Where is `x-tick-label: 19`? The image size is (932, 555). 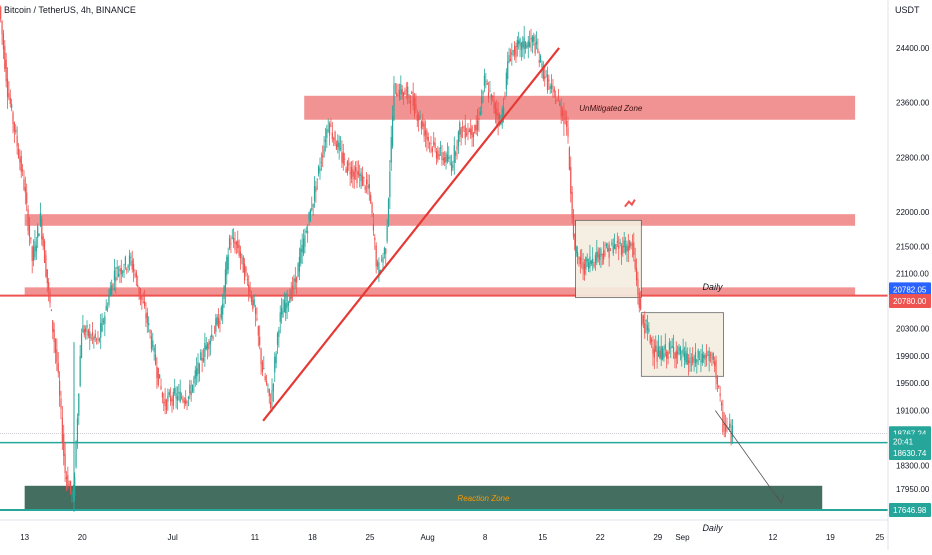
x-tick-label: 19 is located at coordinates (830, 537).